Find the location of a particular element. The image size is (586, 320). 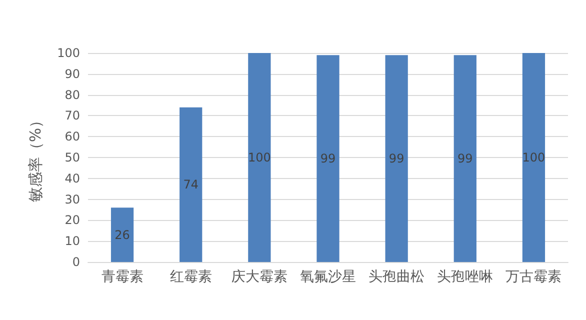

x-tick-label: 青霉素 is located at coordinates (122, 277).